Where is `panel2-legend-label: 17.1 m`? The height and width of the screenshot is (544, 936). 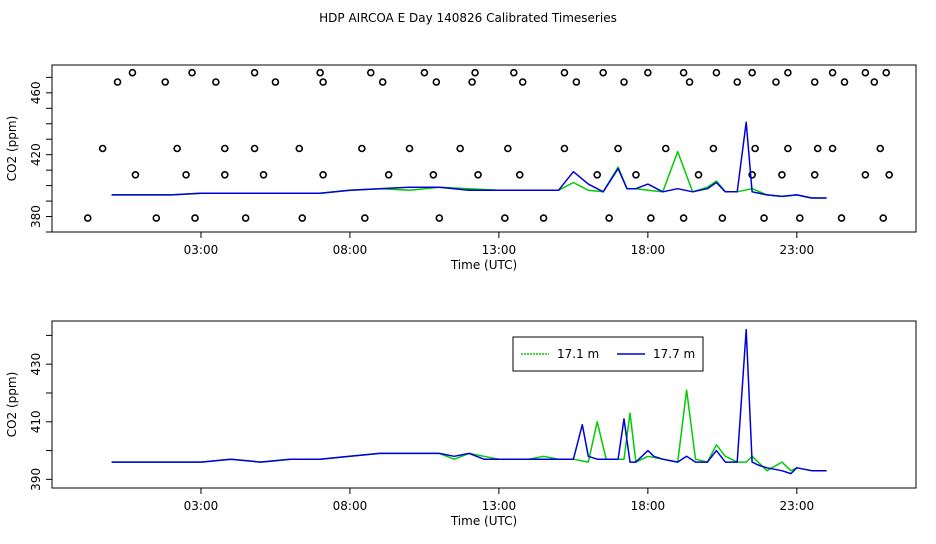 panel2-legend-label: 17.1 m is located at coordinates (578, 354).